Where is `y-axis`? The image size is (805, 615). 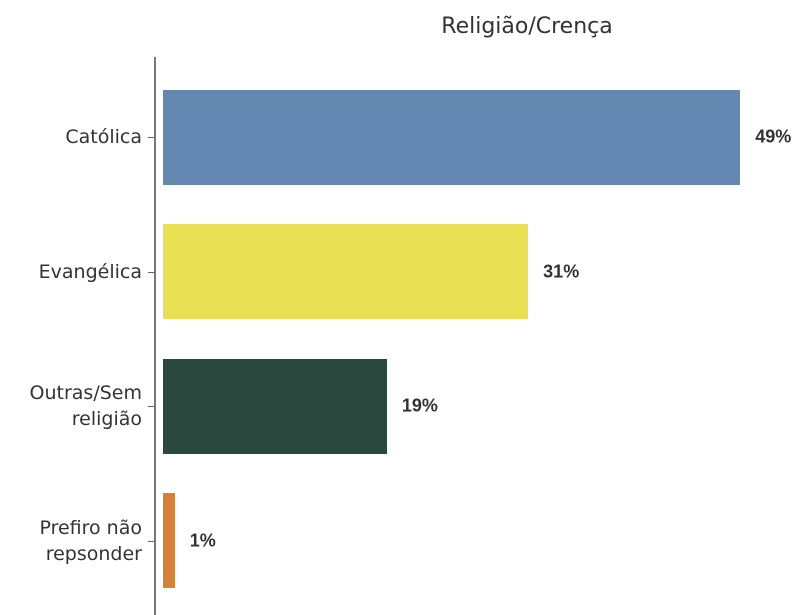
y-axis is located at coordinates (155, 336).